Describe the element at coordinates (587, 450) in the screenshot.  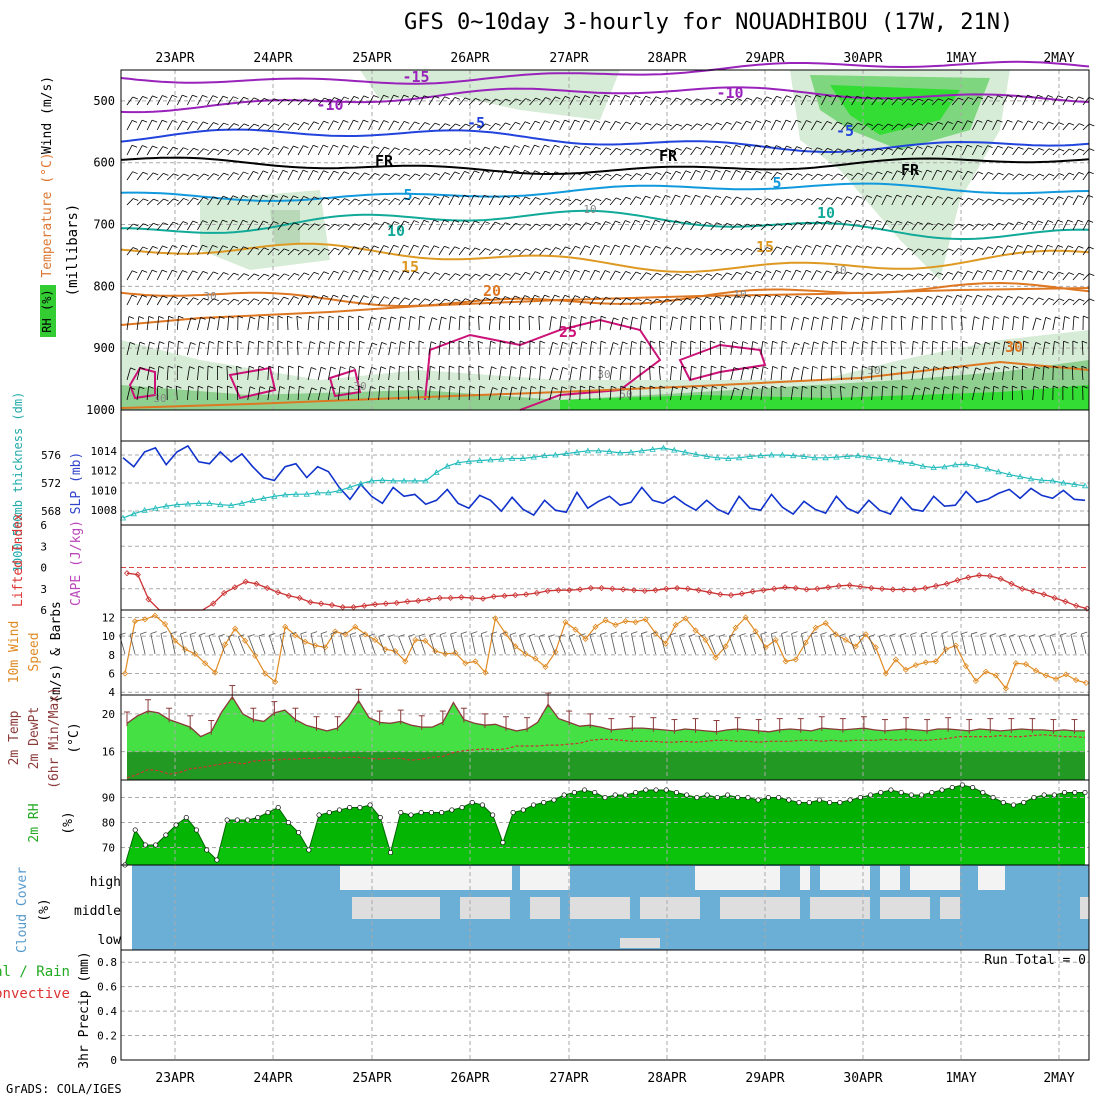
I see `thickness-point` at that location.